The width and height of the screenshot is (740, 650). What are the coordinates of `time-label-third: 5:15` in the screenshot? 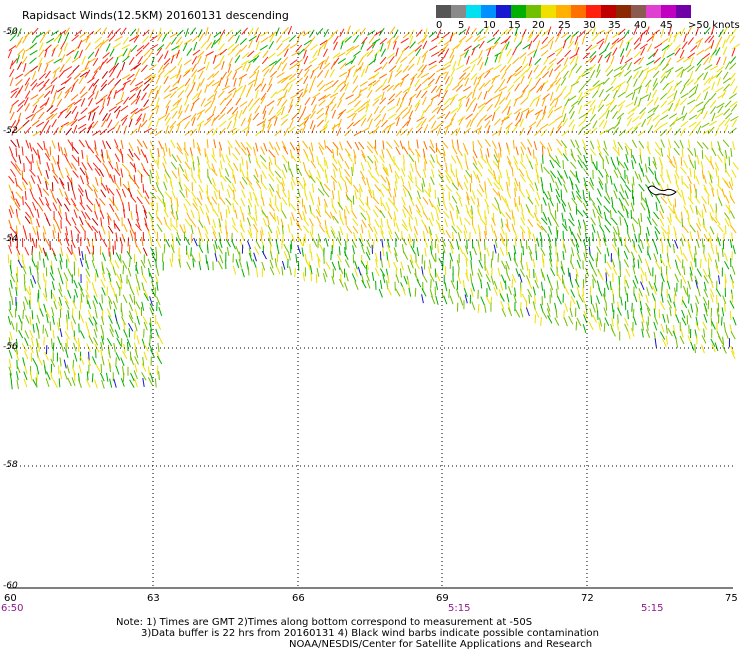 It's located at (652, 608).